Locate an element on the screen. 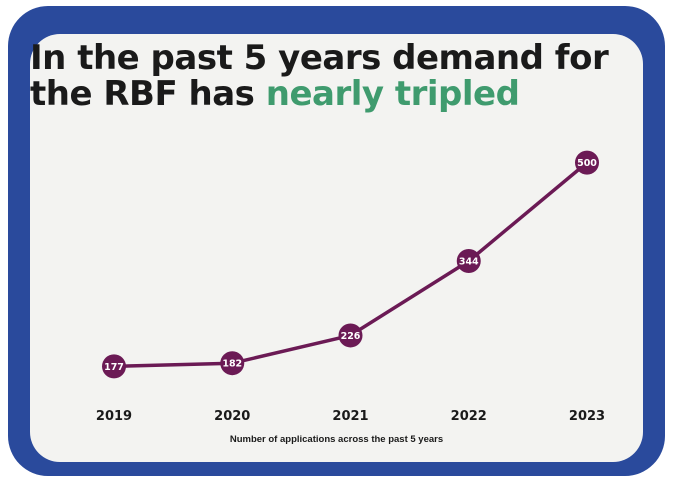 This screenshot has height=484, width=673. headline-accent: nearly tripled is located at coordinates (392, 94).